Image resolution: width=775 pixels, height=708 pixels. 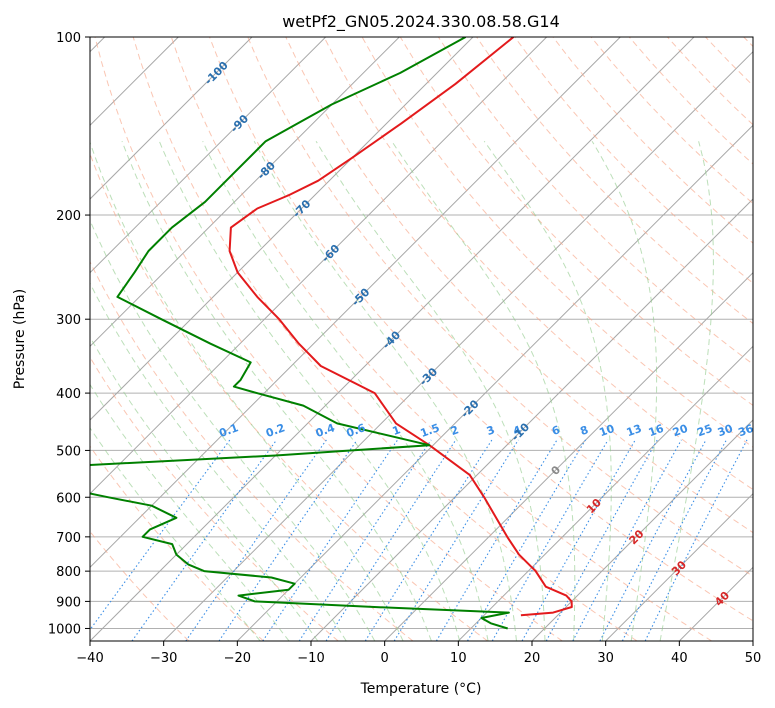 I want to click on x-tick-label: 20, so click(x=532, y=658).